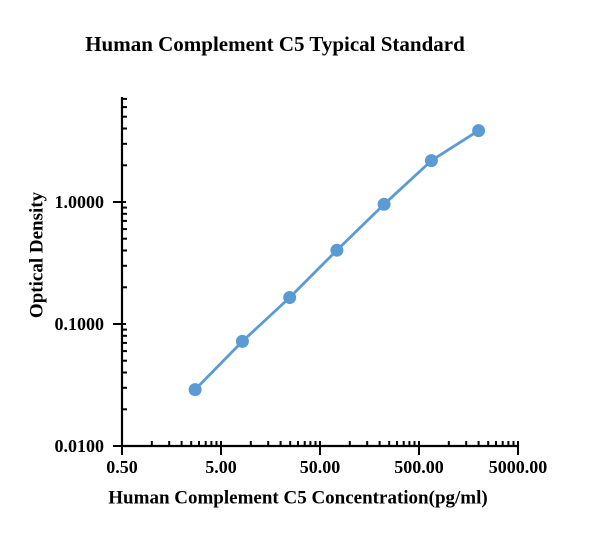  I want to click on x-axis-tick-label: 500.00, so click(419, 467).